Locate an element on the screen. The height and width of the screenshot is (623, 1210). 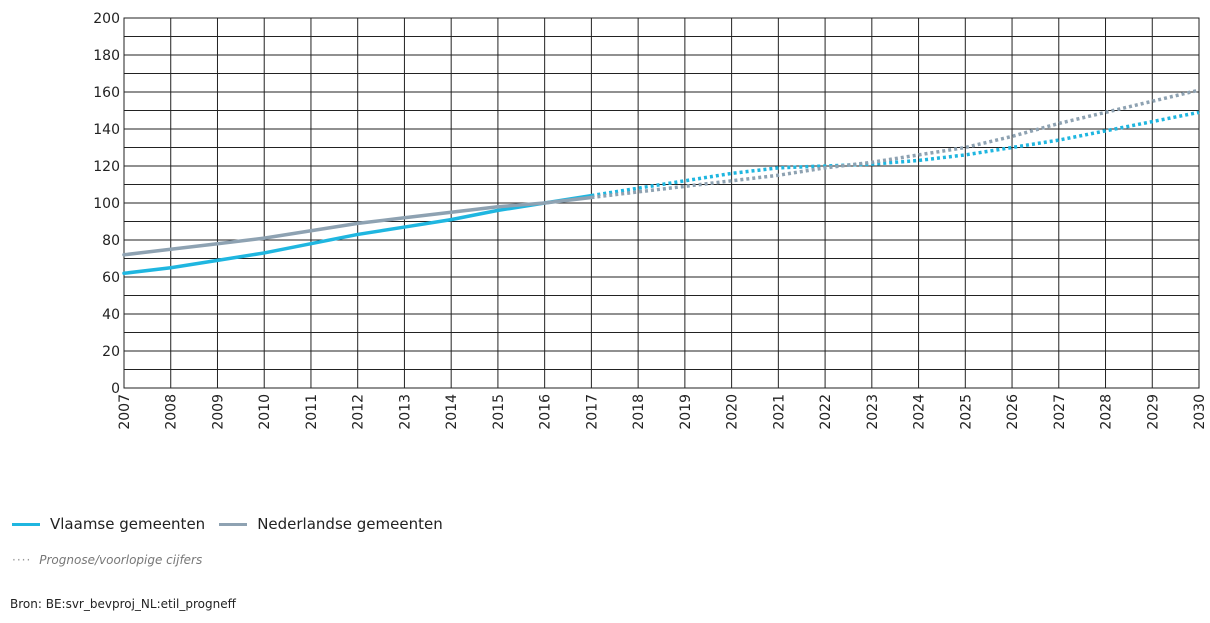
x-tick-label: 2010 is located at coordinates (265, 412).